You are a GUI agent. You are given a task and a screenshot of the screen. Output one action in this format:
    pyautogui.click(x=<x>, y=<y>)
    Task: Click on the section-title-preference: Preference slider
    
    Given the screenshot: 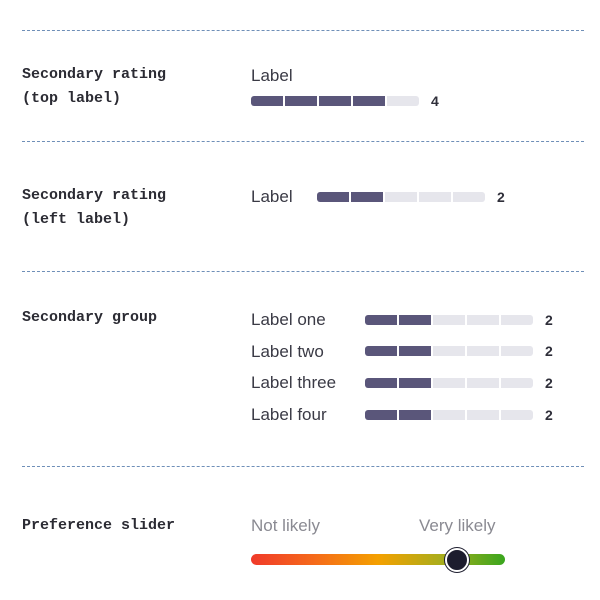 What is the action you would take?
    pyautogui.click(x=99, y=525)
    